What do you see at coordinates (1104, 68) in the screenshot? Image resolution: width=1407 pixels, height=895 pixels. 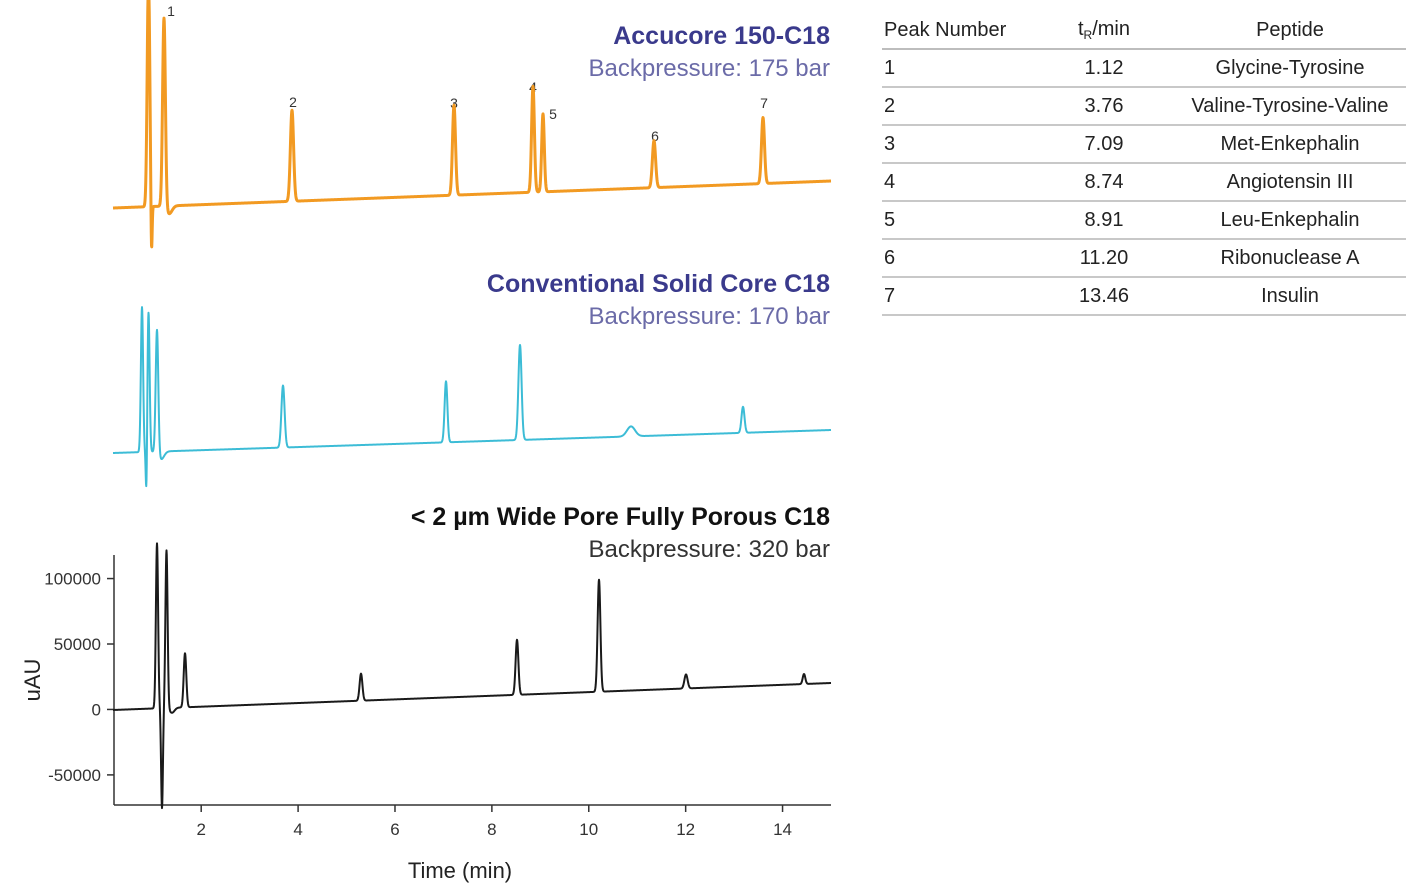 I see `cell-rt: 1.12` at bounding box center [1104, 68].